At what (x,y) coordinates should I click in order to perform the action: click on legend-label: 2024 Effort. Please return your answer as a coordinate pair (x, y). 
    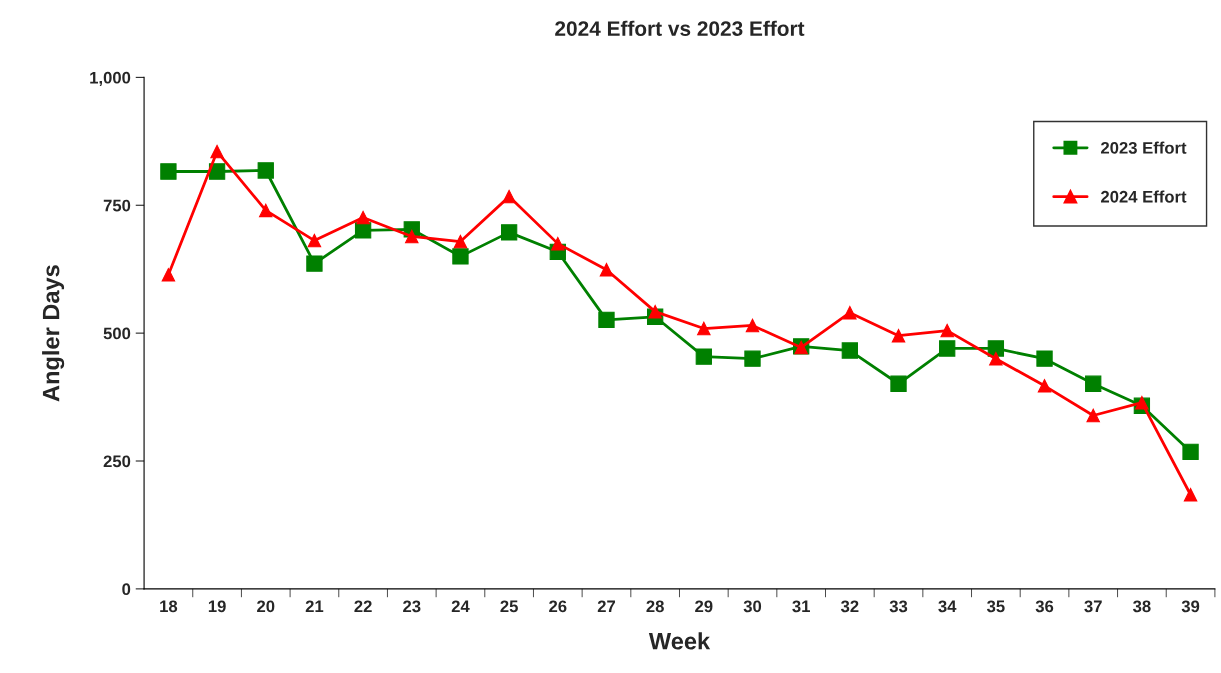
    Looking at the image, I should click on (1144, 196).